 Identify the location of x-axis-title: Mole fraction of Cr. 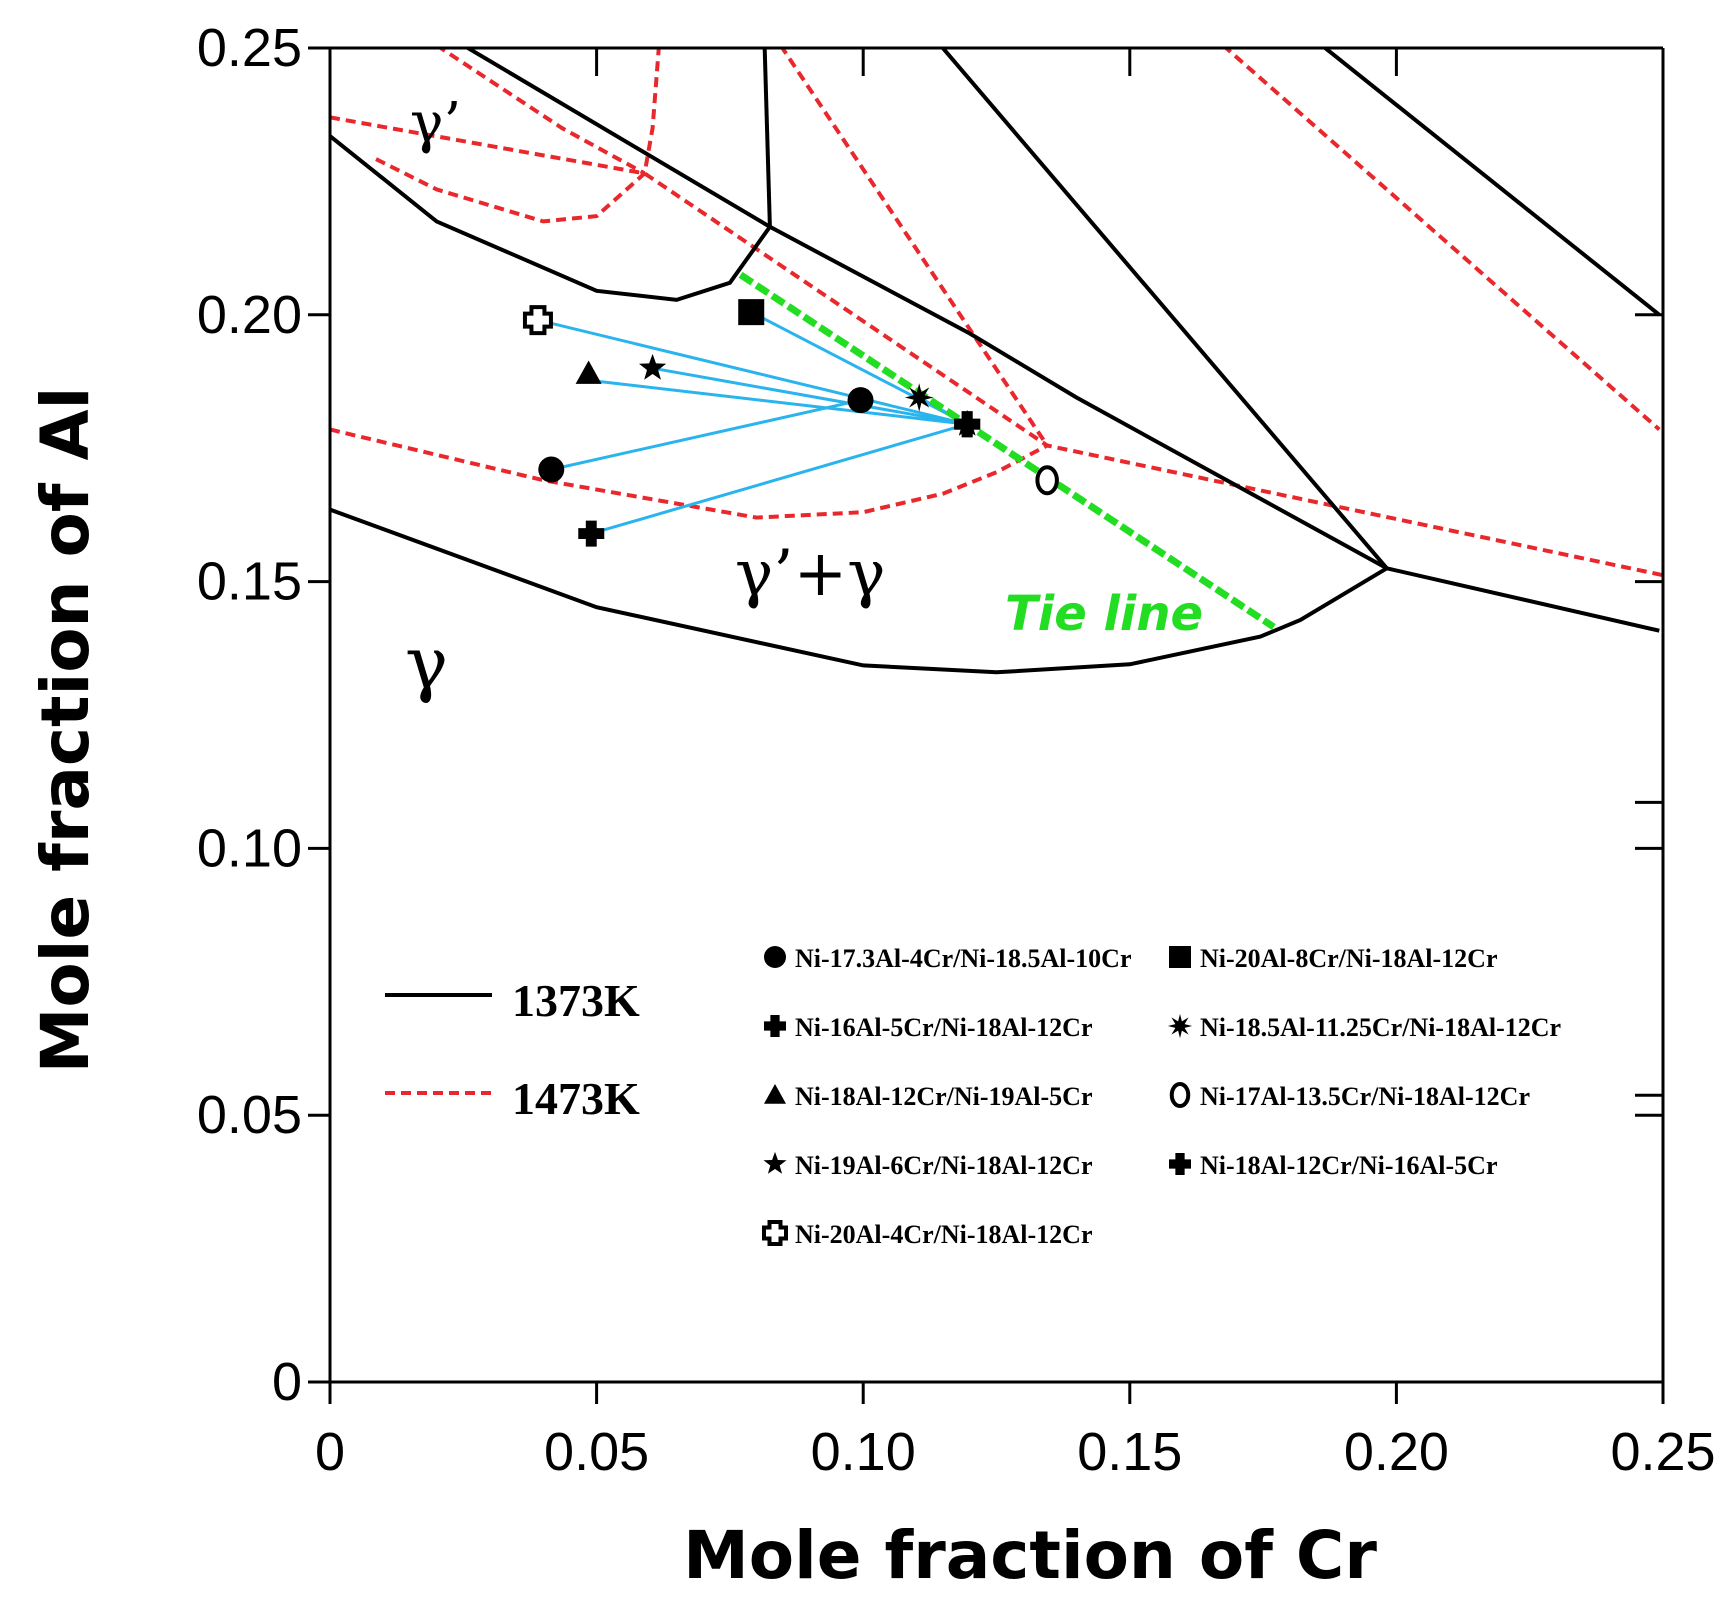
(1030, 1555).